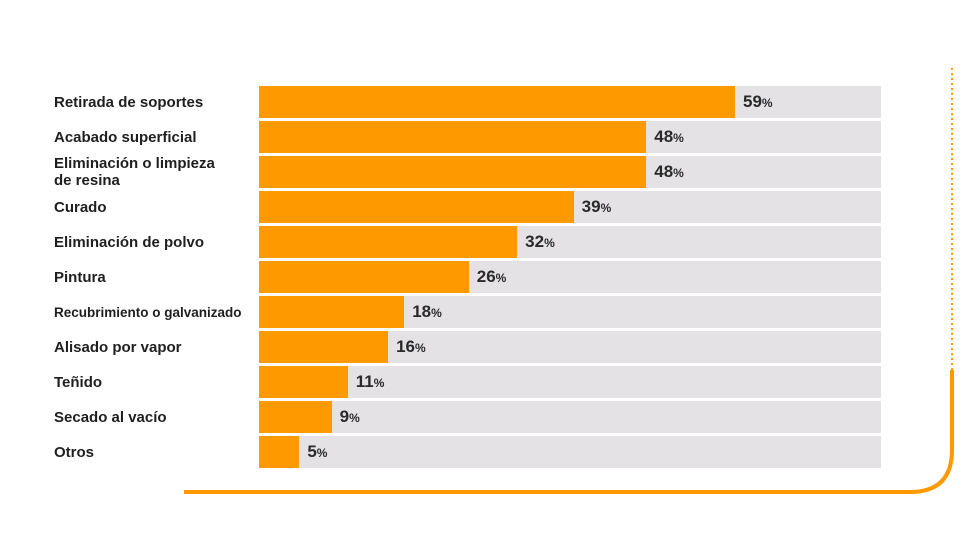 The width and height of the screenshot is (980, 560). I want to click on value-label: 9%, so click(350, 417).